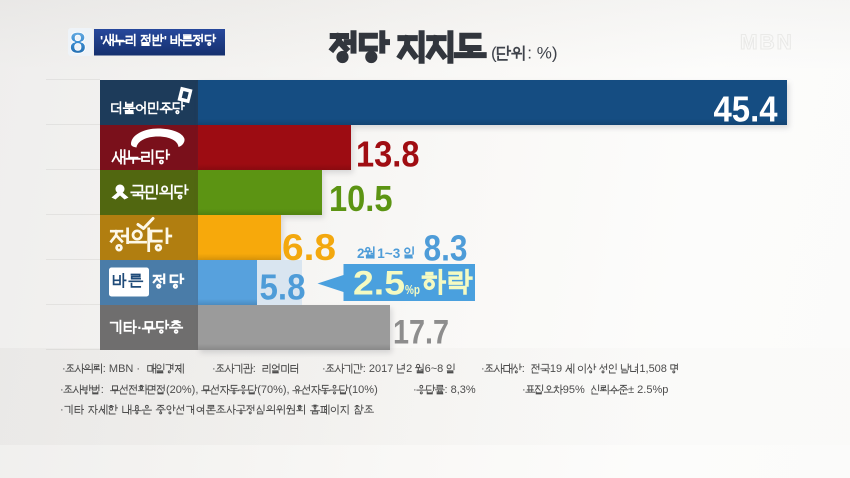 Image resolution: width=850 pixels, height=478 pixels. Describe the element at coordinates (309, 247) in the screenshot. I see `svg-text: 6.8` at that location.